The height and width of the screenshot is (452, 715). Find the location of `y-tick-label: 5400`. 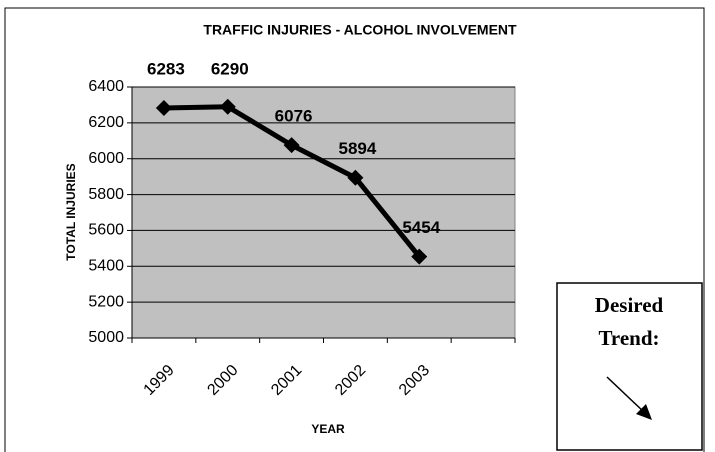

y-tick-label: 5400 is located at coordinates (106, 266).